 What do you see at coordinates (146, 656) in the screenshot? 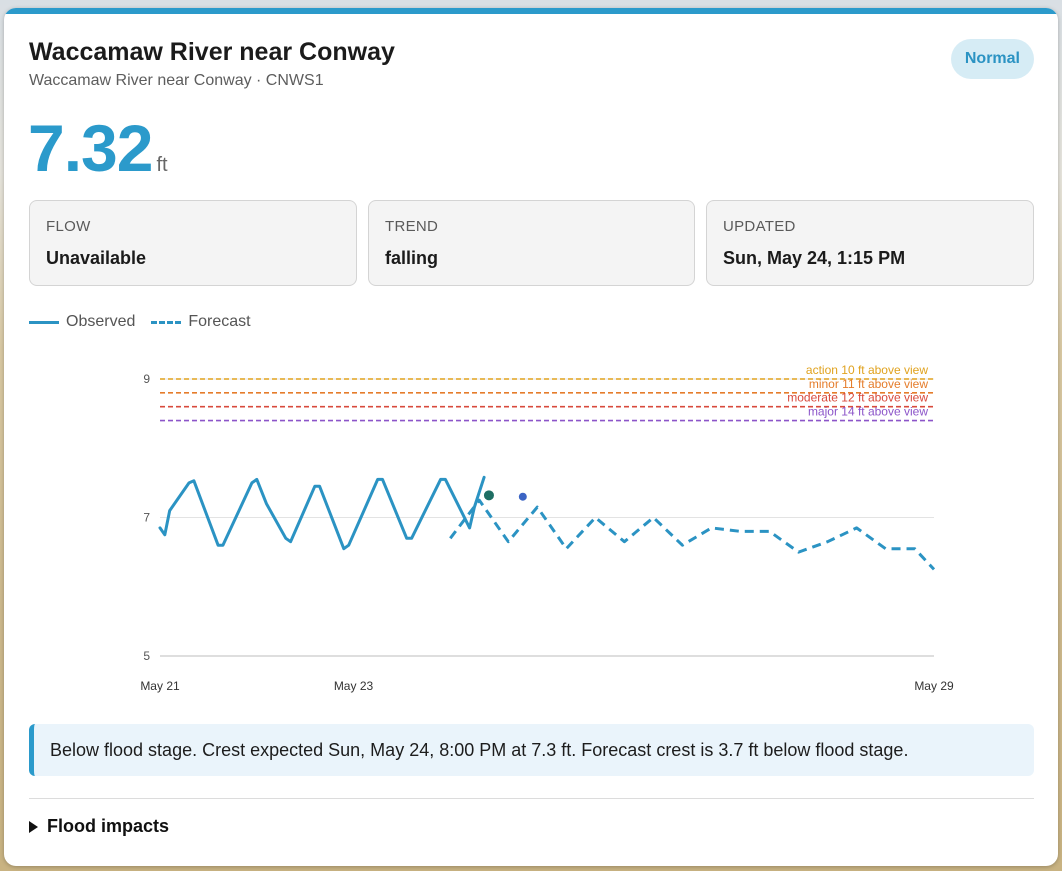
I see `y-tick-label: 5` at bounding box center [146, 656].